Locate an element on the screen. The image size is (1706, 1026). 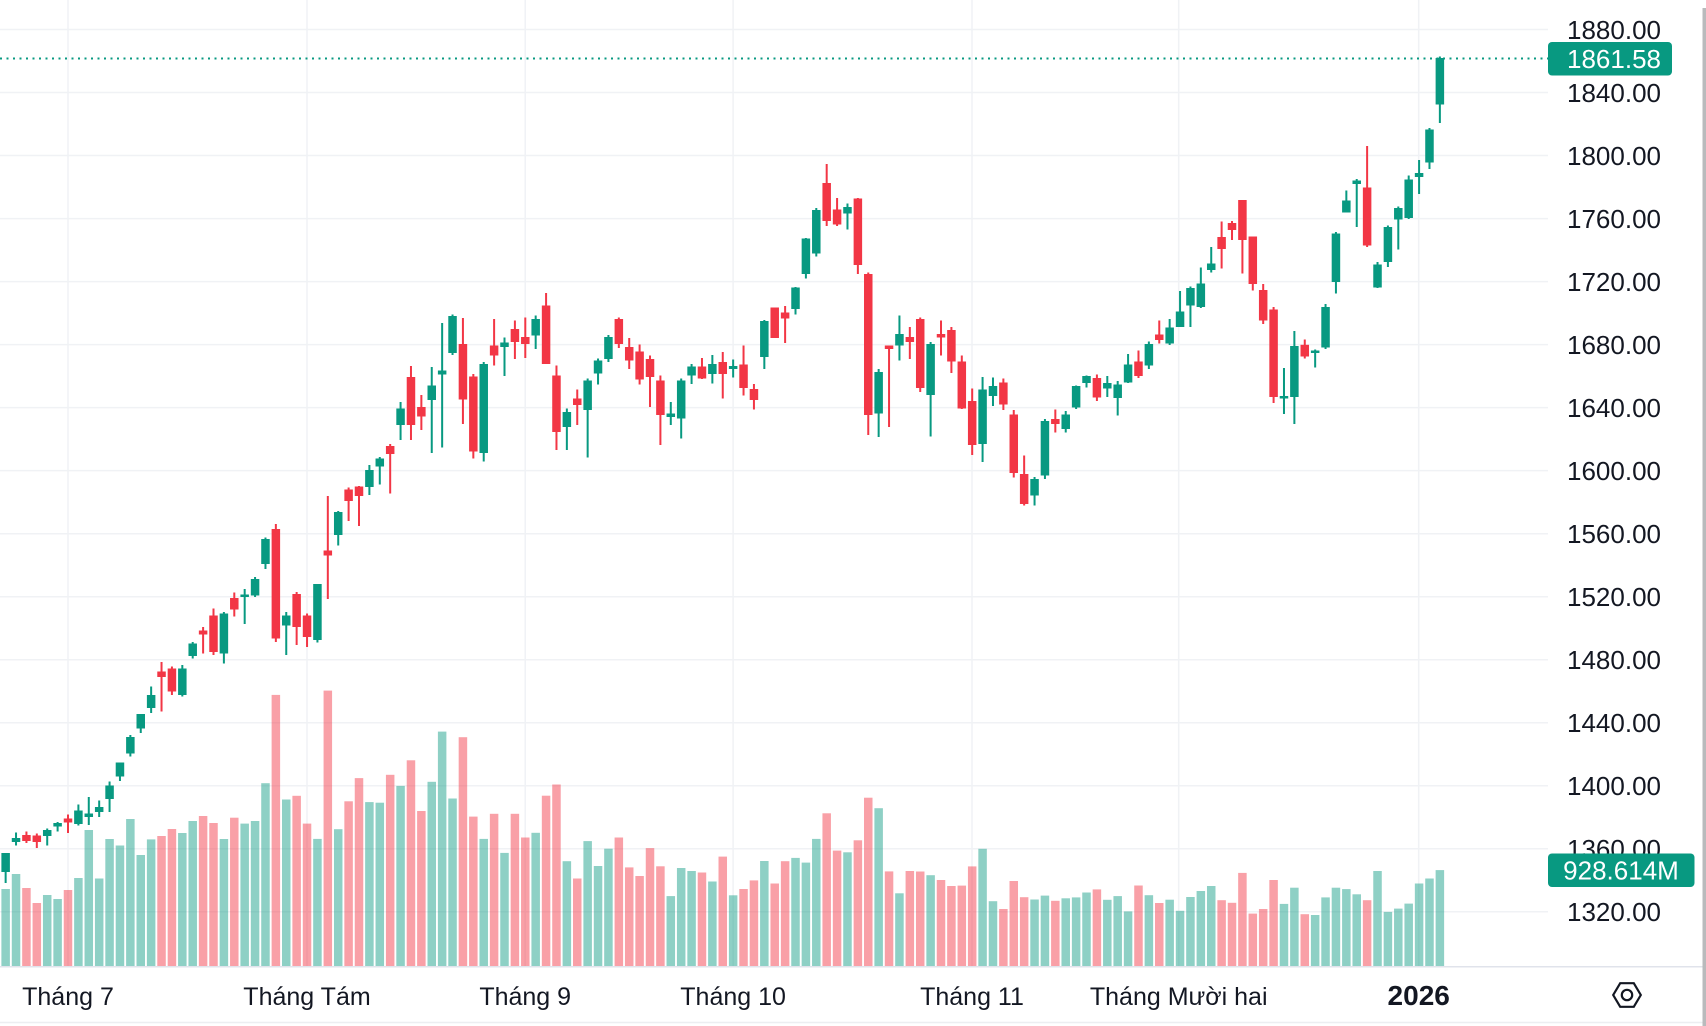
svg-text: 1760.00 is located at coordinates (1614, 219).